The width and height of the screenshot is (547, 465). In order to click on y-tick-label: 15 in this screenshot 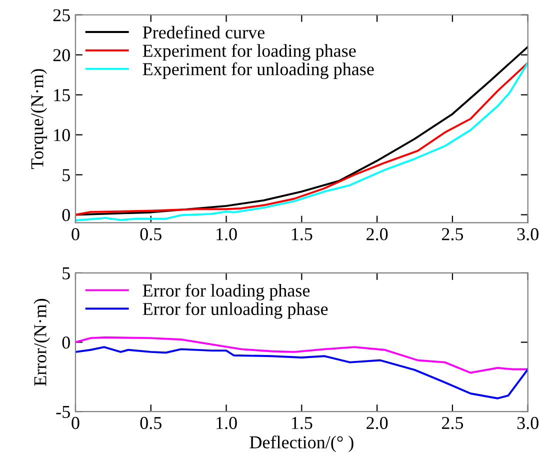, I will do `click(62, 95)`.